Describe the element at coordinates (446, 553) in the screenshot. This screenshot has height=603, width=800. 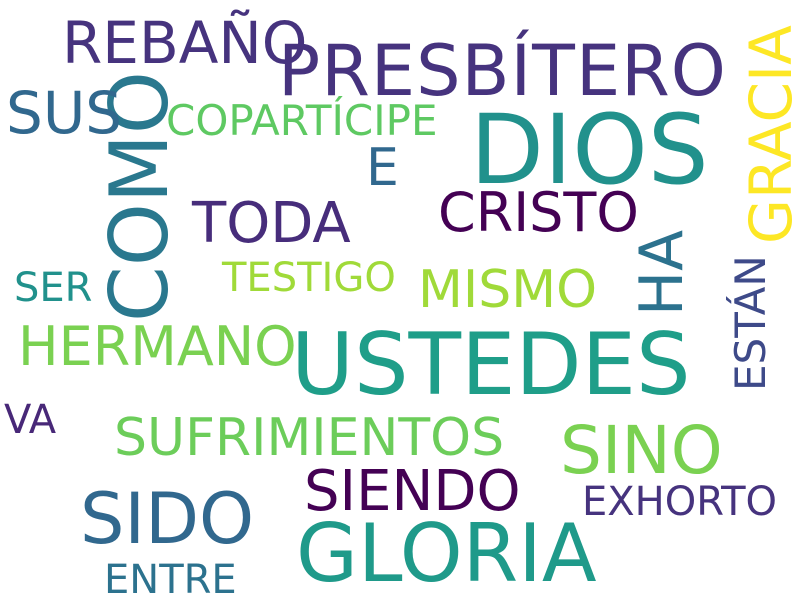
I see `word-gloria: GLORIA` at that location.